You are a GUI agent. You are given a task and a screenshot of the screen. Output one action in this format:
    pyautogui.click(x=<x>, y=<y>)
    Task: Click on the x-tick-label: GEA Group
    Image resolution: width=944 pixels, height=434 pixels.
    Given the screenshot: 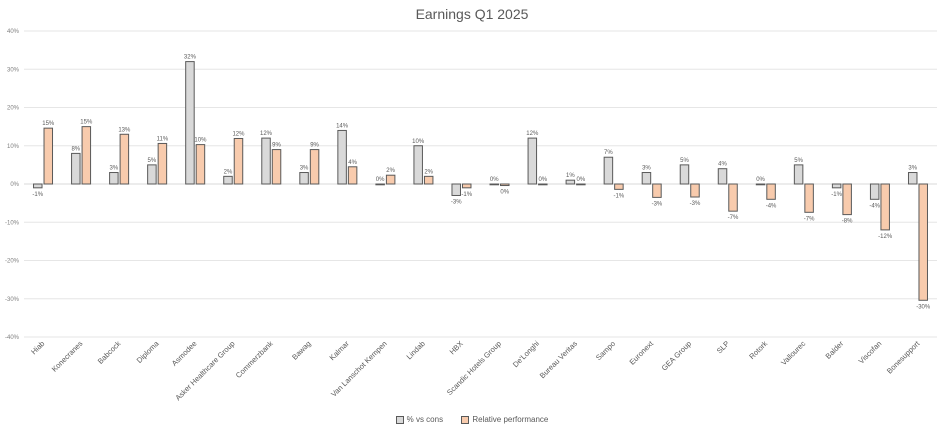 What is the action you would take?
    pyautogui.click(x=676, y=355)
    